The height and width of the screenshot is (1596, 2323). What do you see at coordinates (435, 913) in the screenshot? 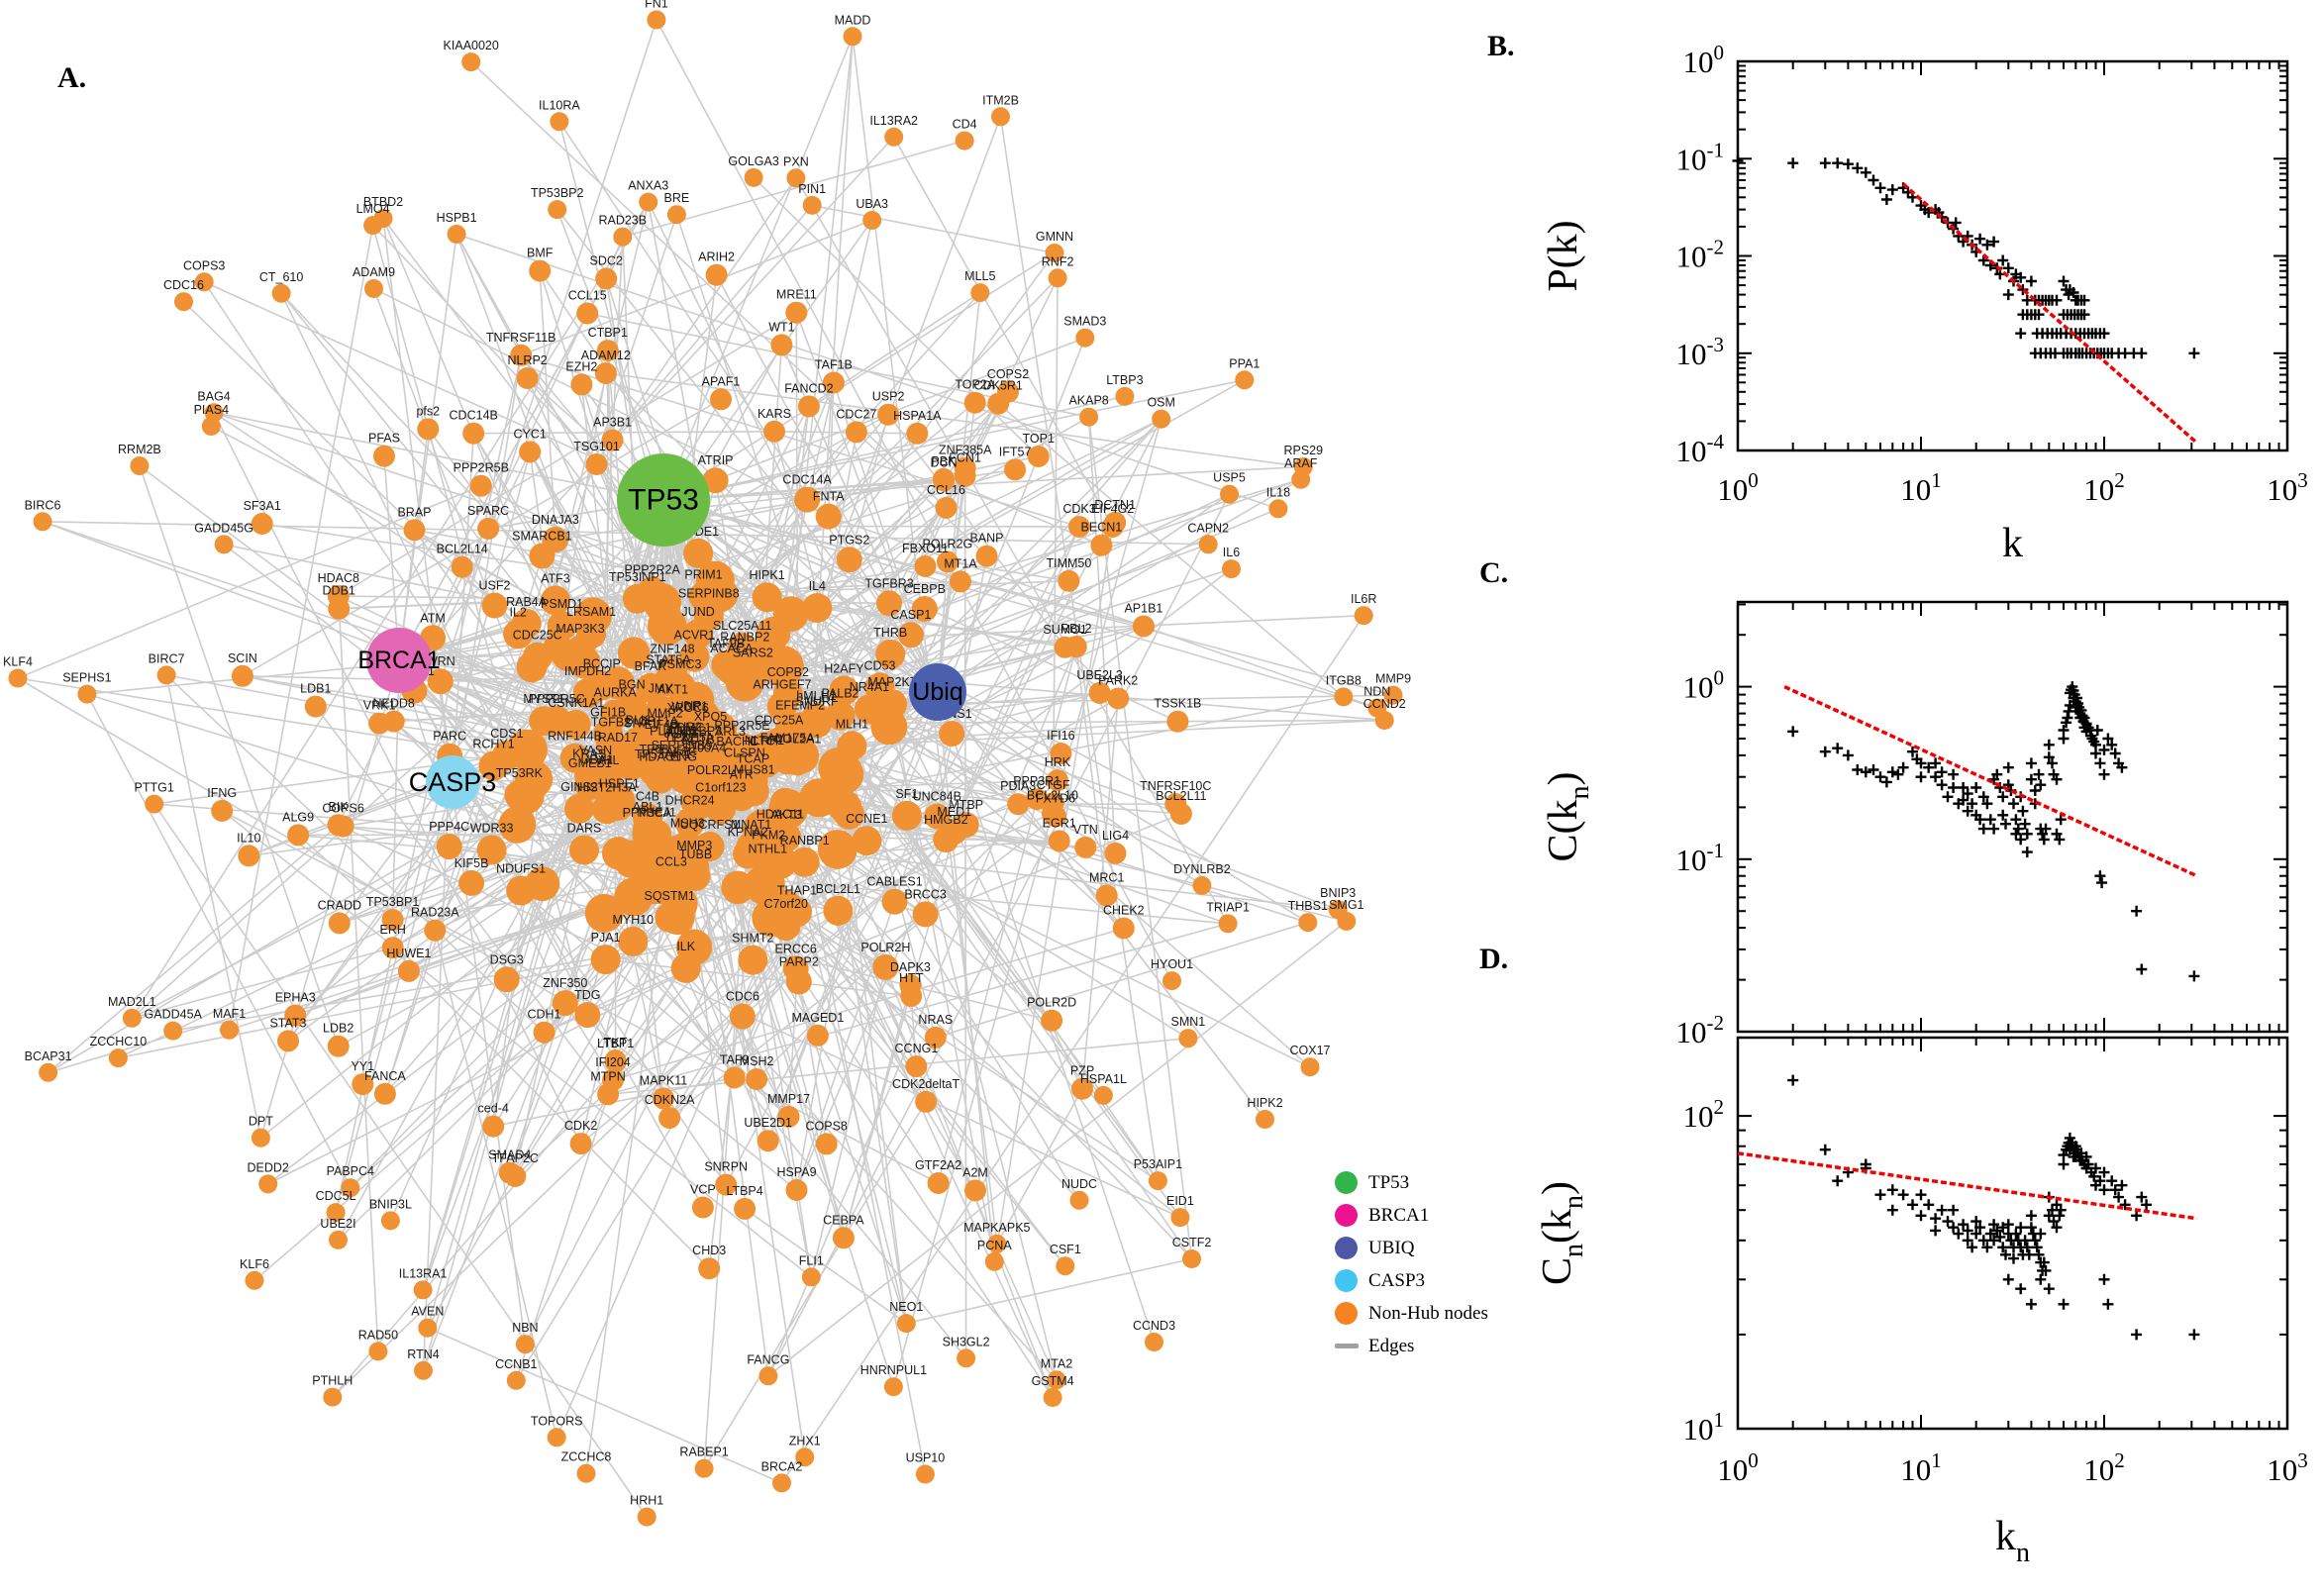
I see `node-label: RAD23A` at bounding box center [435, 913].